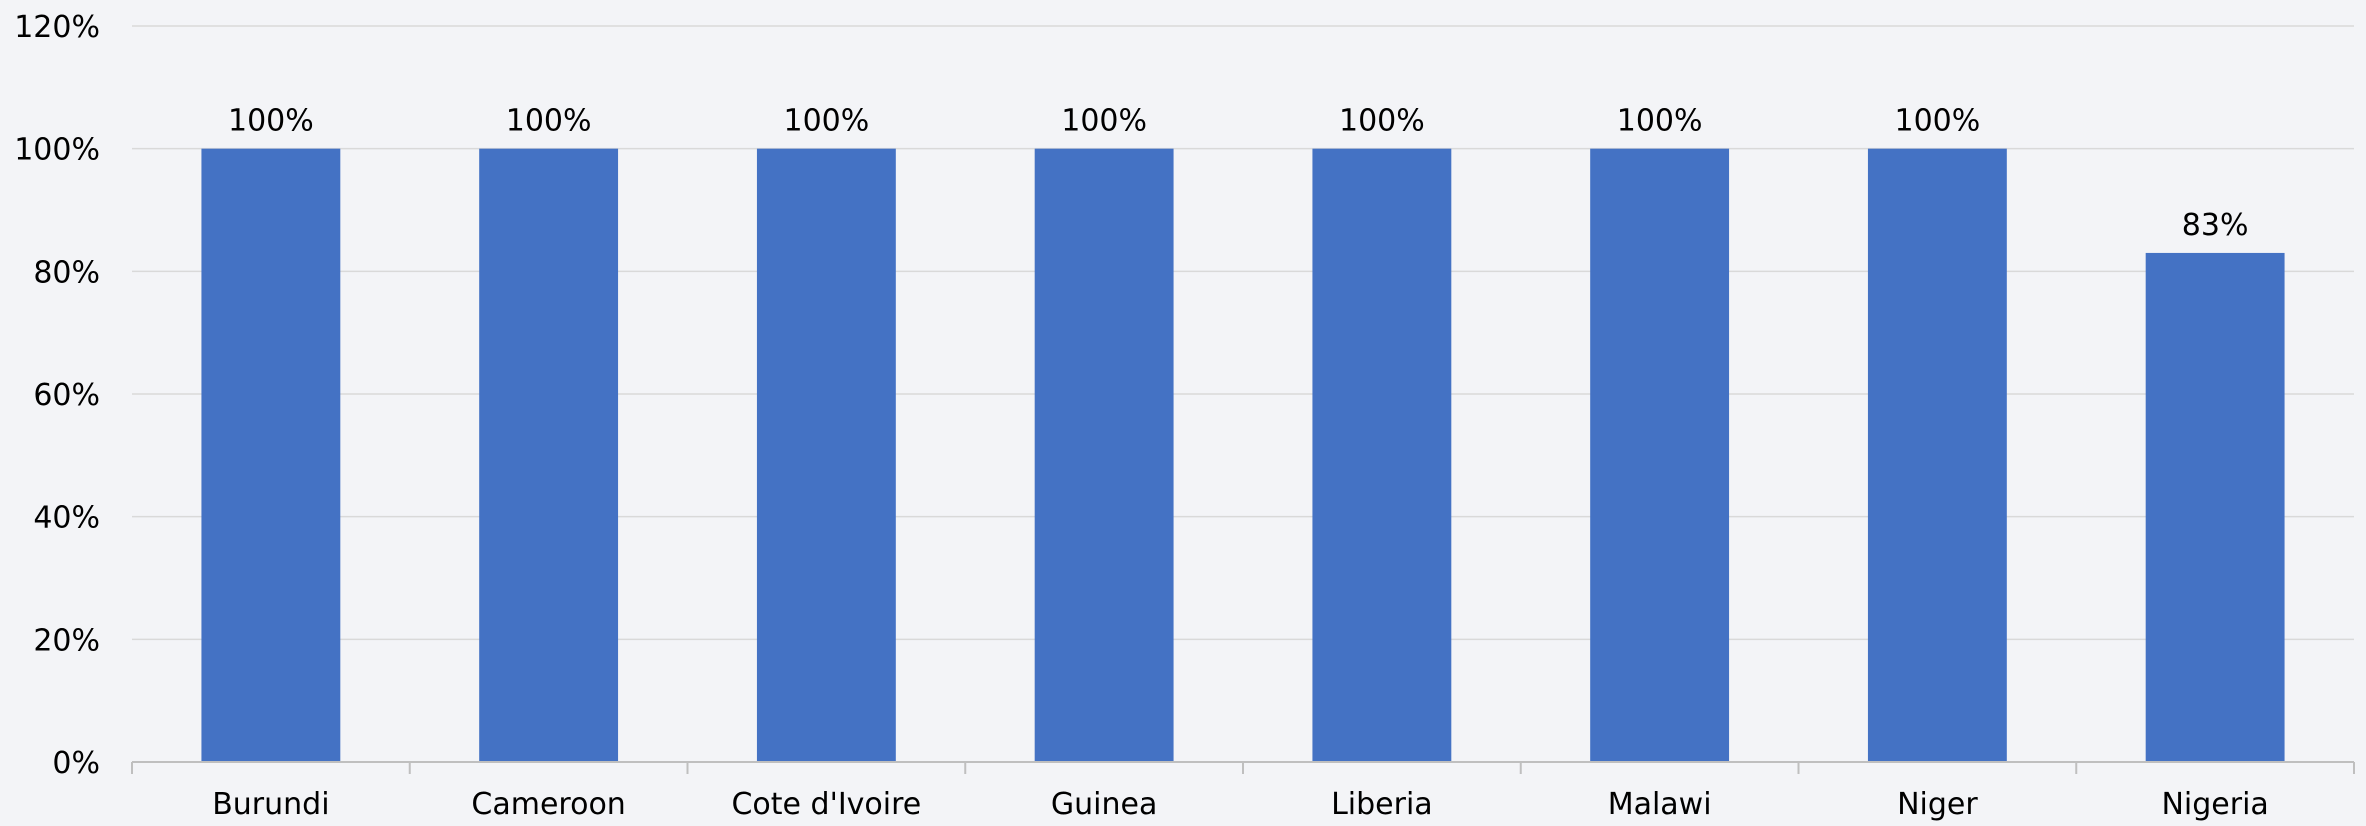 The width and height of the screenshot is (2366, 826). Describe the element at coordinates (57, 27) in the screenshot. I see `y-tick-label: 120%` at that location.